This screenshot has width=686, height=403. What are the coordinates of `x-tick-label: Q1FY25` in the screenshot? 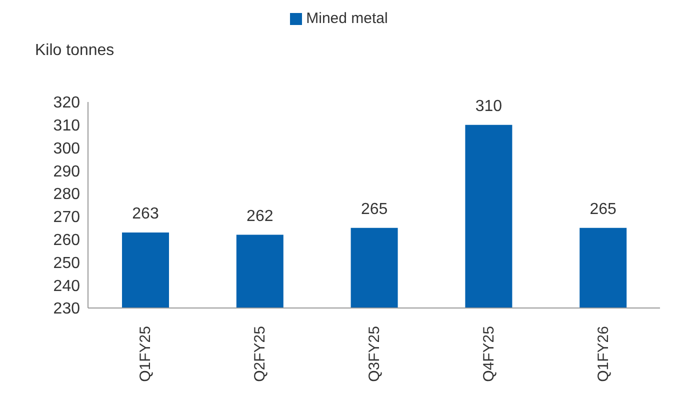 It's located at (145, 354).